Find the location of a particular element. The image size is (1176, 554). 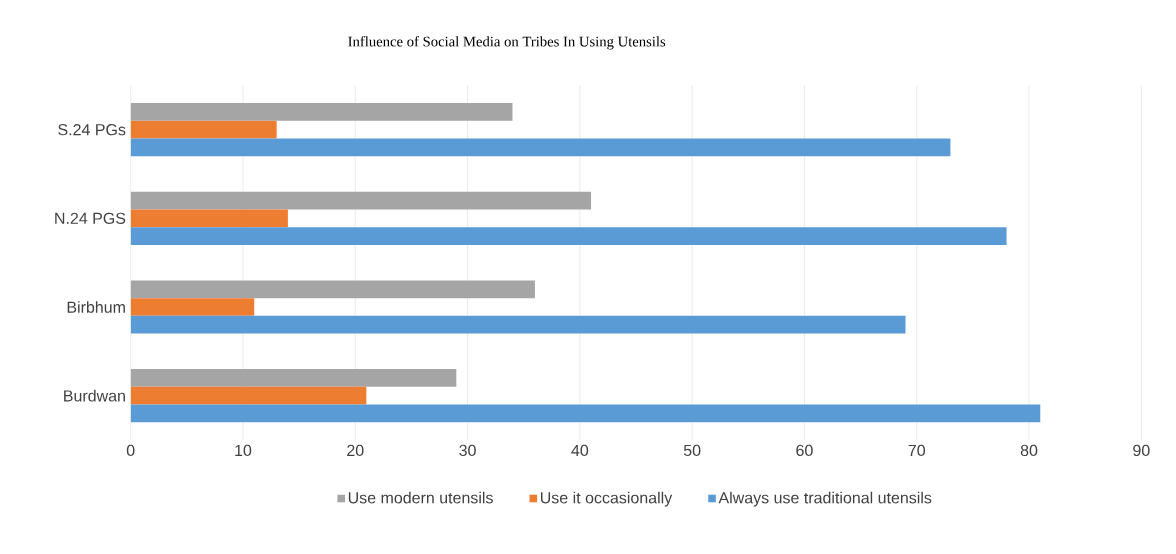

y-tick-label: N.24 PGS is located at coordinates (90, 218).